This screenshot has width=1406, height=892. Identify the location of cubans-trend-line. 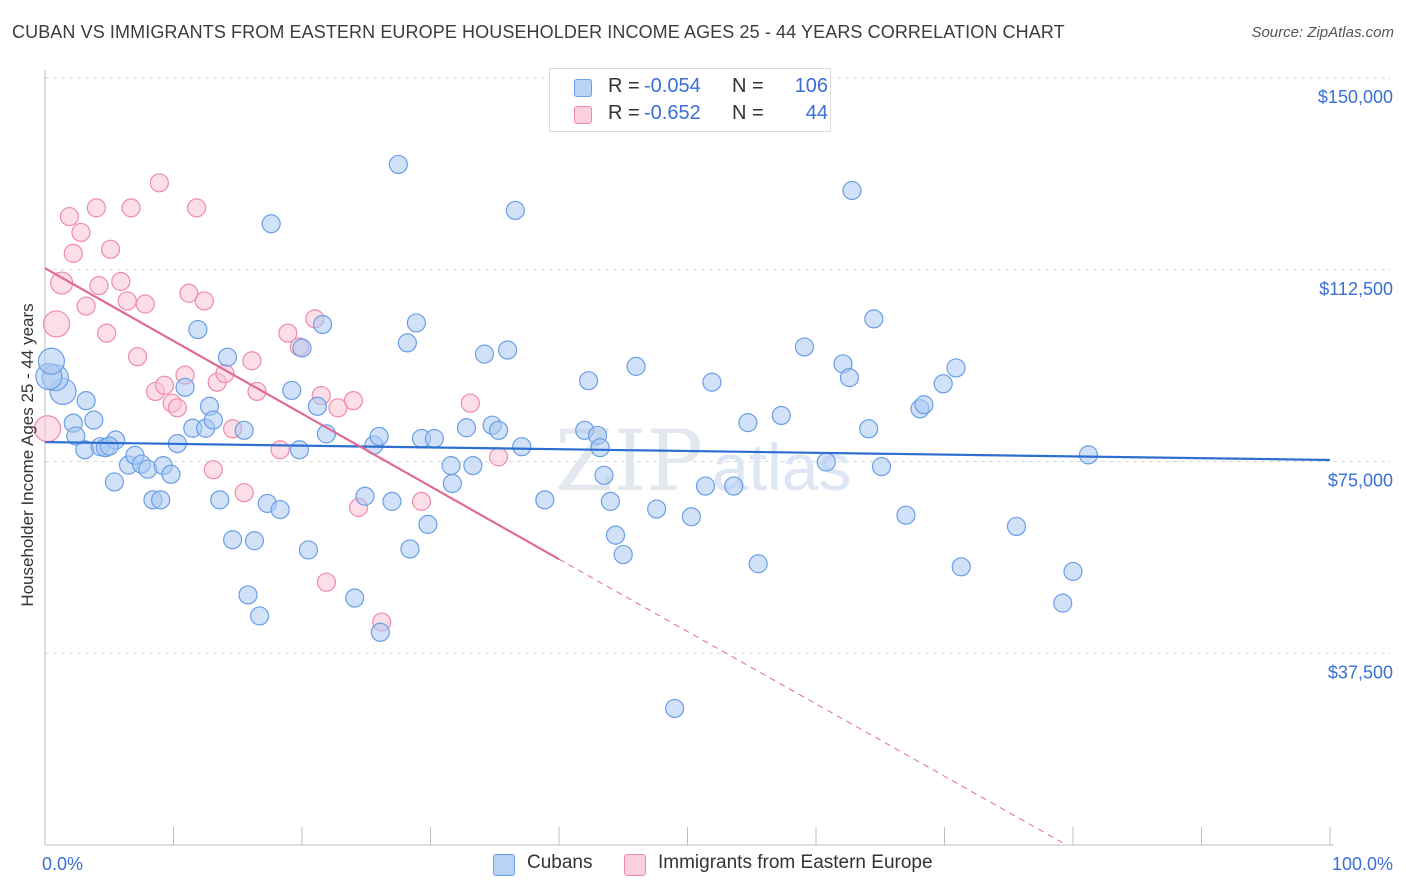
(687, 451).